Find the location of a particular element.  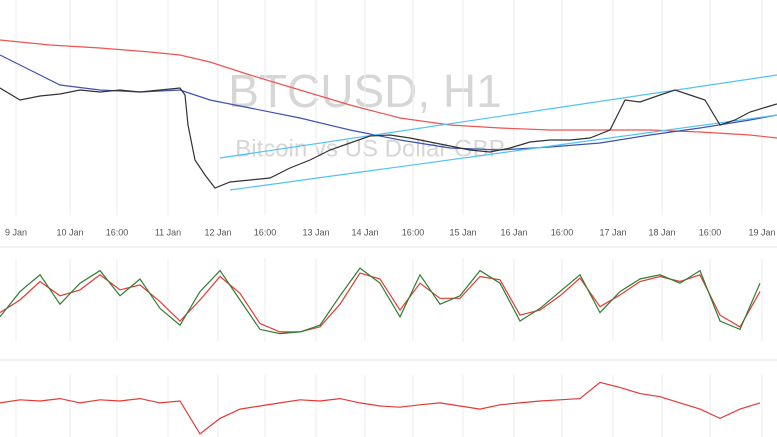

x-tick-label: 9 Jan is located at coordinates (16, 232).